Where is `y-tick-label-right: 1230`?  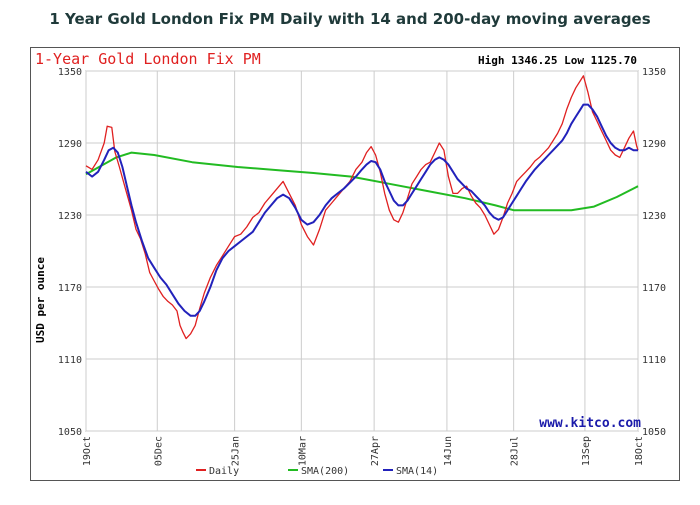
y-tick-label-right: 1230 is located at coordinates (654, 216).